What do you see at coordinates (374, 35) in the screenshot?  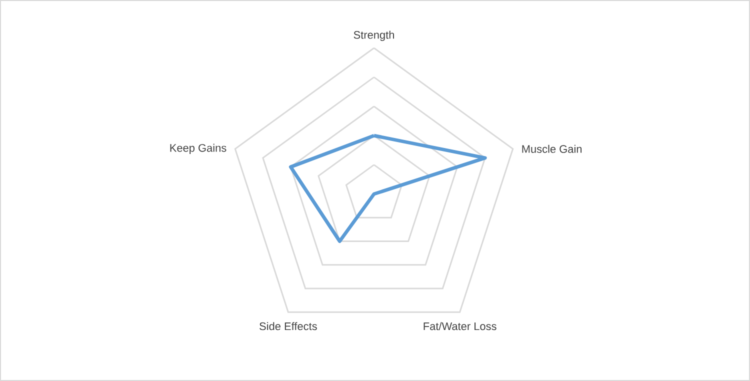 I see `spoke-label: Strength` at bounding box center [374, 35].